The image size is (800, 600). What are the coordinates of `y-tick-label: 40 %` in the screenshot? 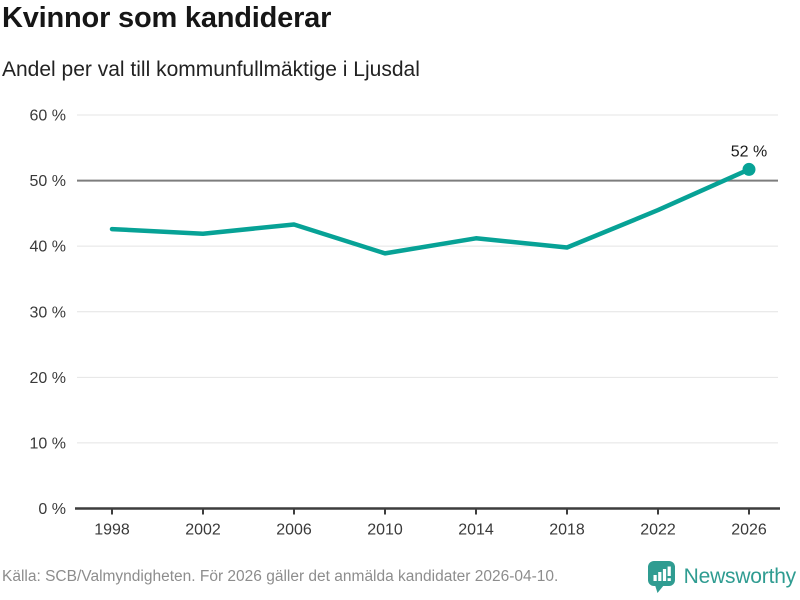 It's located at (48, 247).